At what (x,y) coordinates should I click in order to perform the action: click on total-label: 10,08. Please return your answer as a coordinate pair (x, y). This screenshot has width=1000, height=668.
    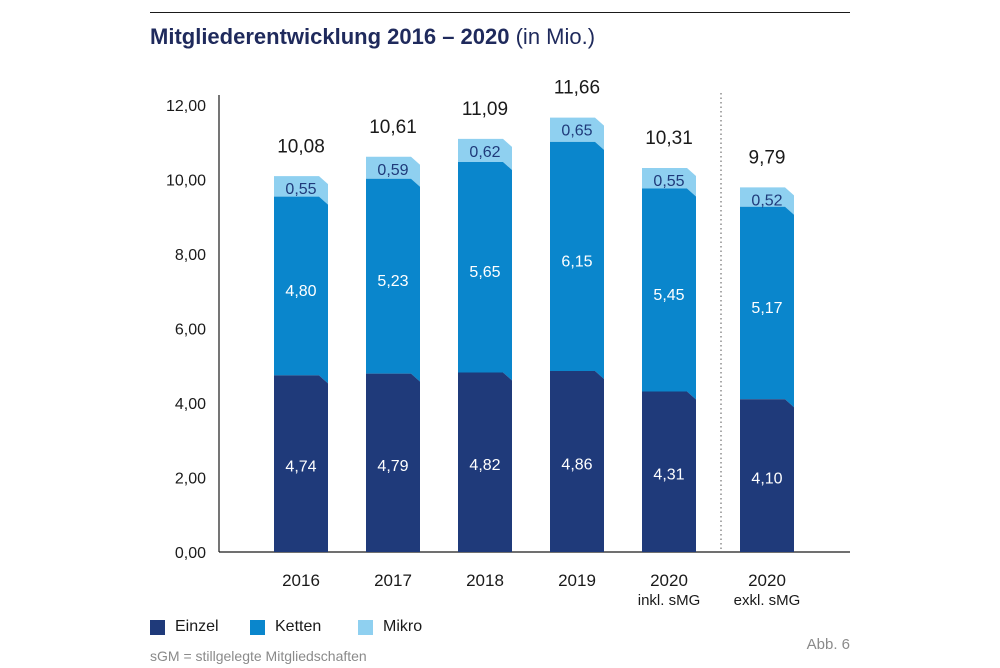
    Looking at the image, I should click on (301, 147).